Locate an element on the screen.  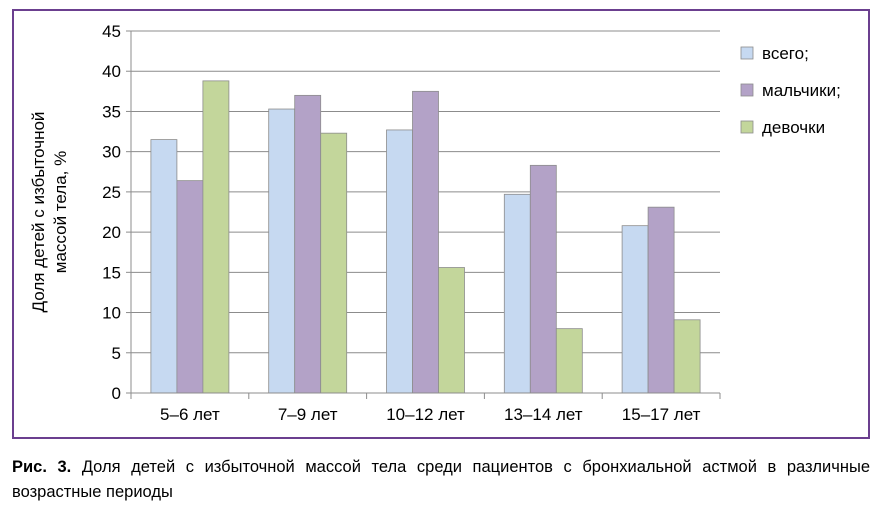
y-tick-label: 0 is located at coordinates (116, 393).